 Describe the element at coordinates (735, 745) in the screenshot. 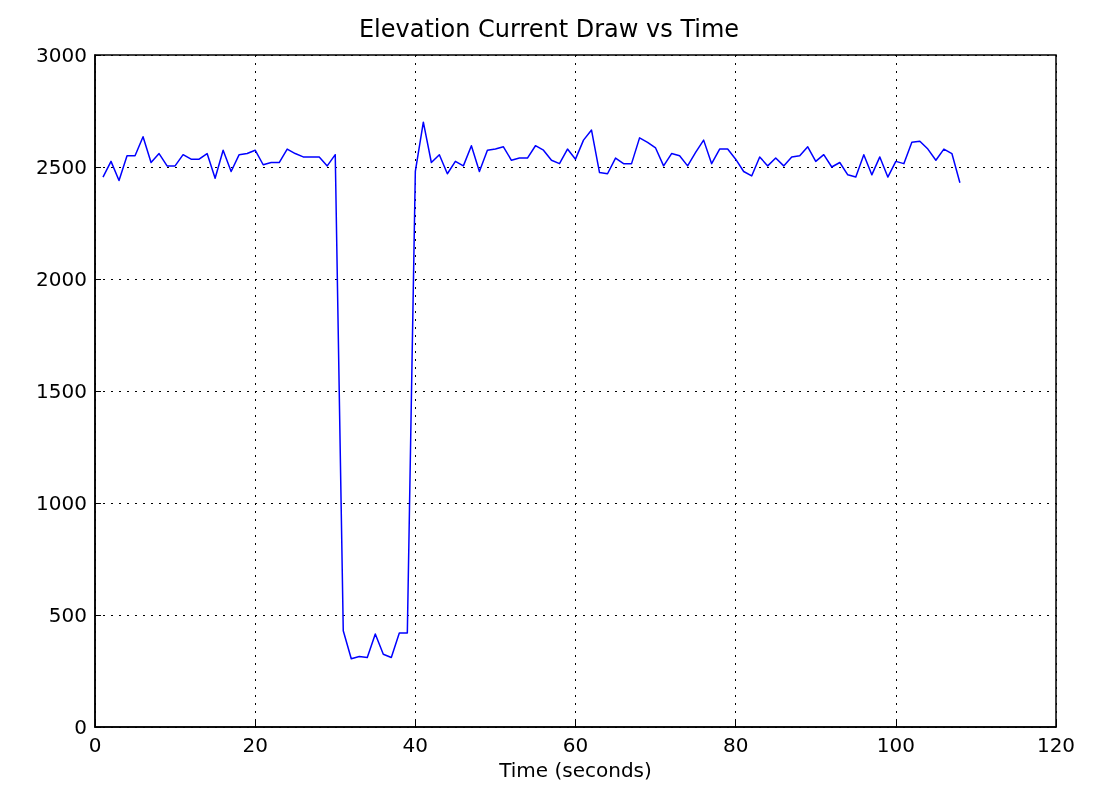

I see `x-tick-label: 80` at that location.